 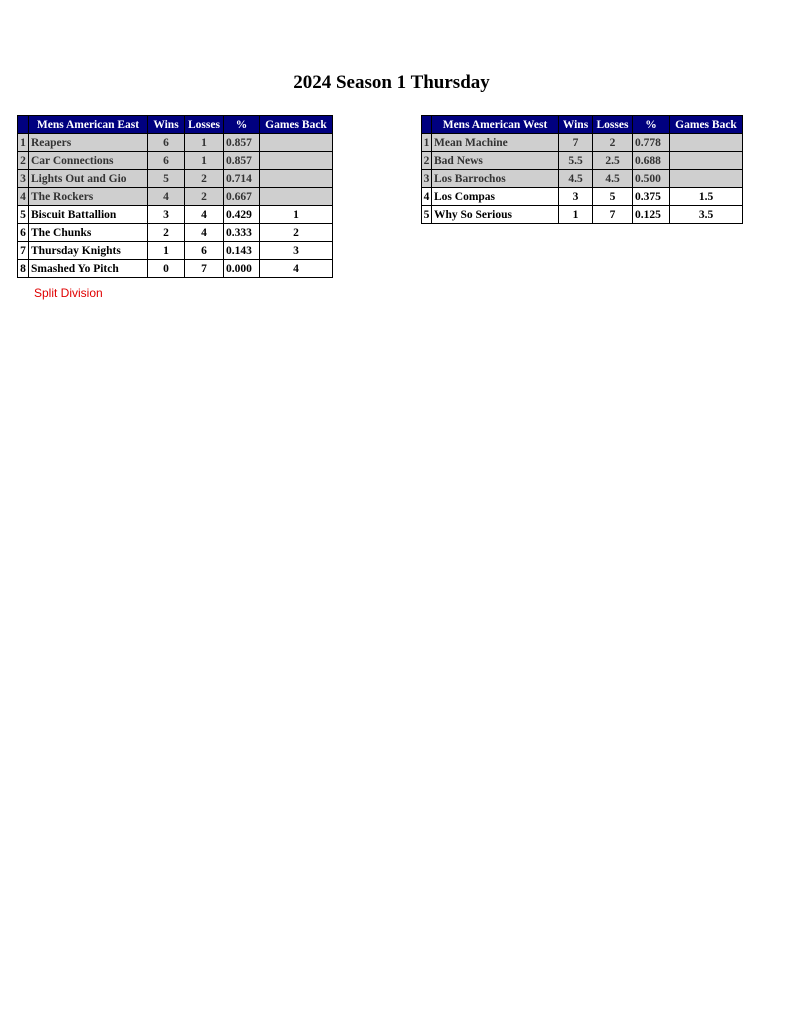 What do you see at coordinates (68, 293) in the screenshot?
I see `split-division-note: Split Division` at bounding box center [68, 293].